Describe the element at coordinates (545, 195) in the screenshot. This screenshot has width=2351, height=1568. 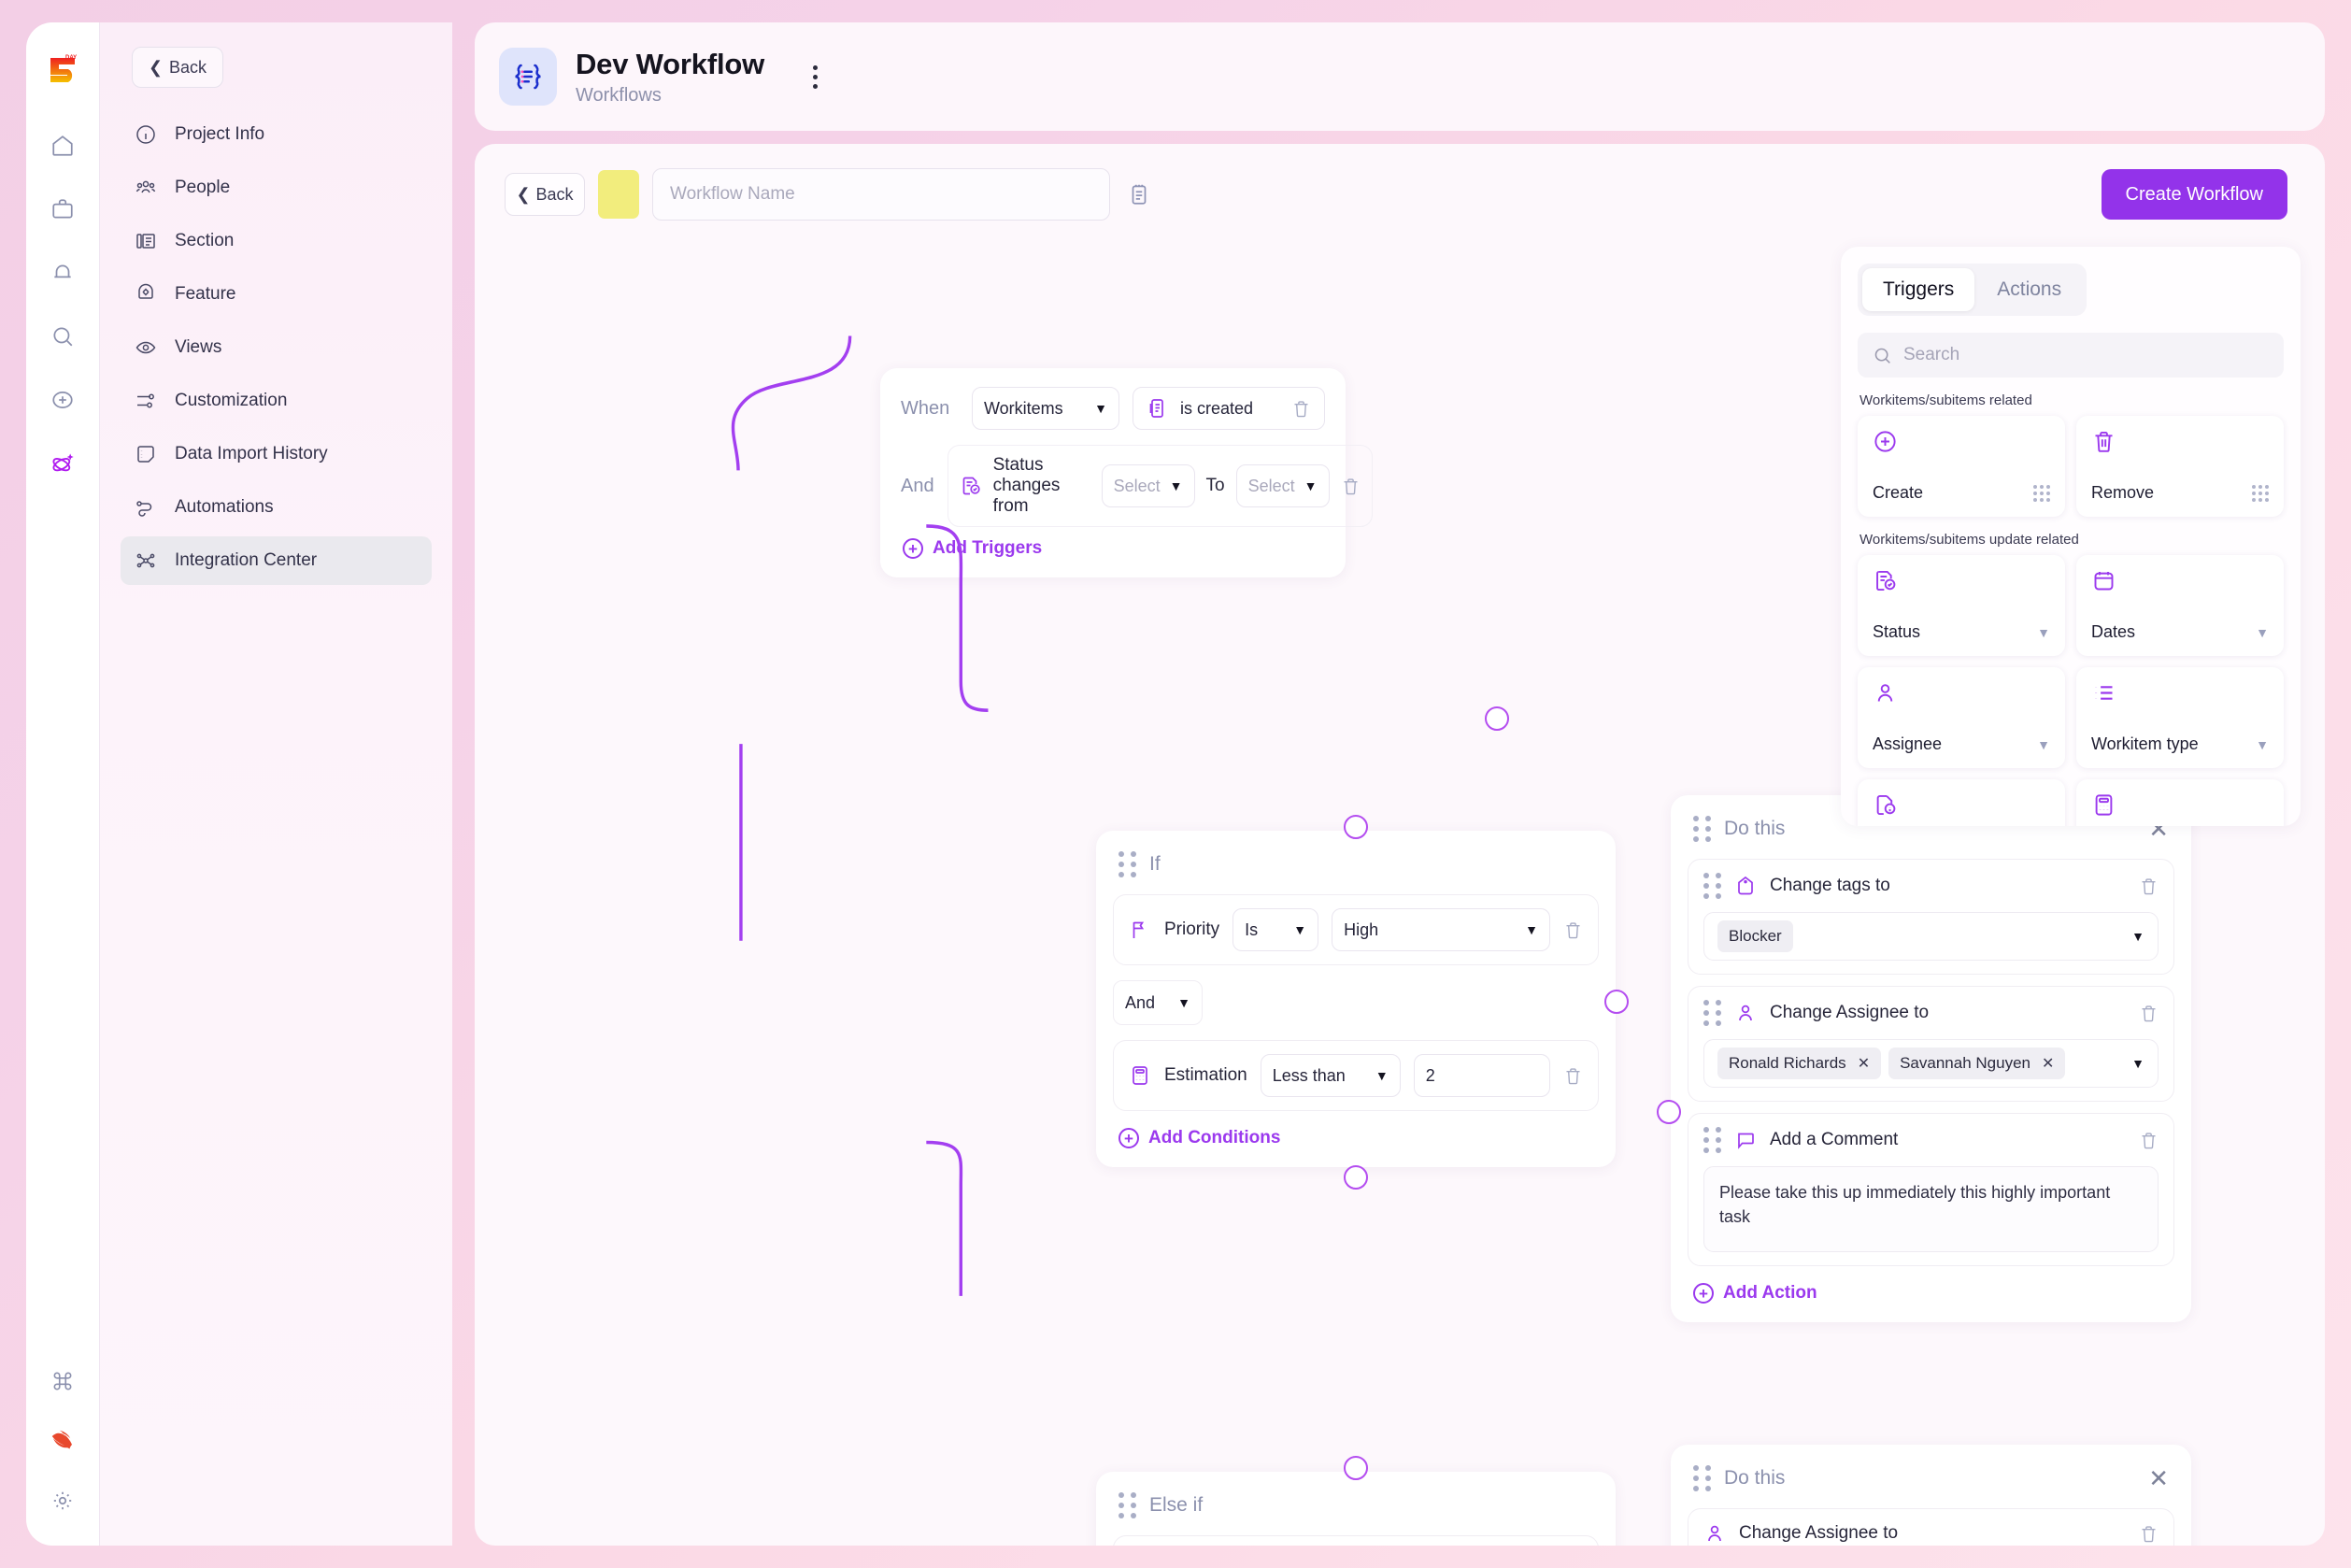
I see `board-back-button: ❮ Back` at that location.